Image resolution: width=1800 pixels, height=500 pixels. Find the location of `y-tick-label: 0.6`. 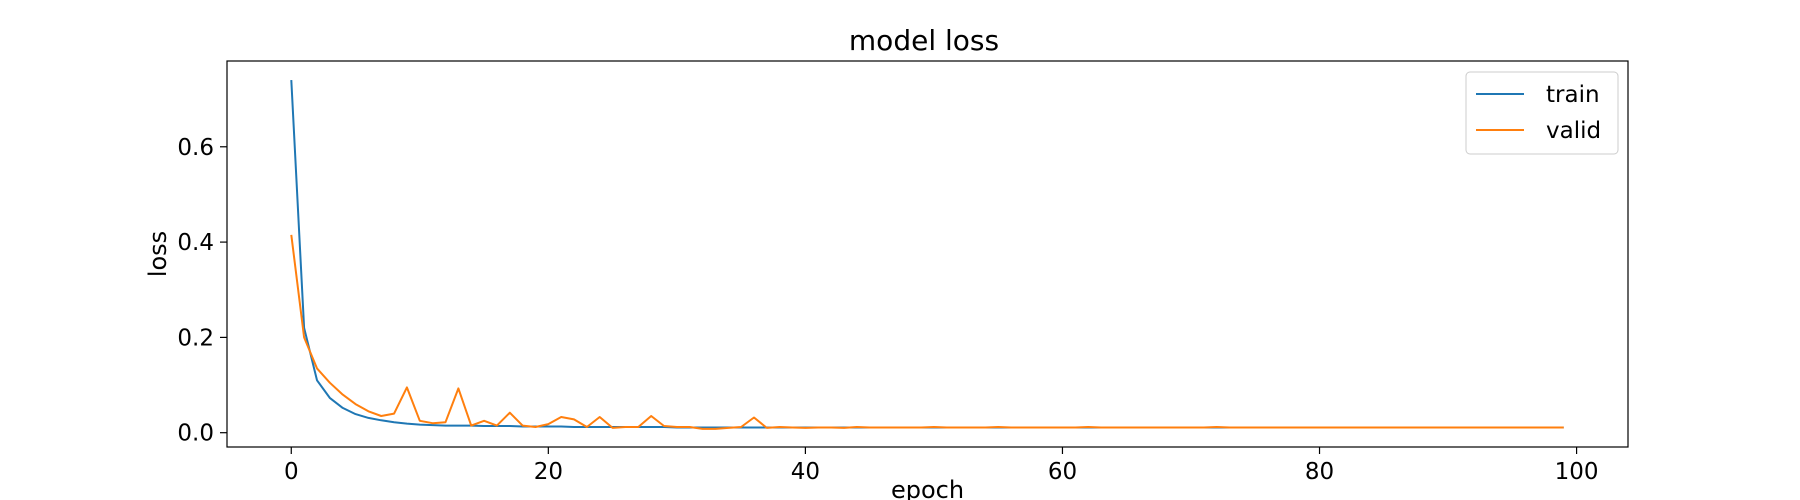

y-tick-label: 0.6 is located at coordinates (195, 148).